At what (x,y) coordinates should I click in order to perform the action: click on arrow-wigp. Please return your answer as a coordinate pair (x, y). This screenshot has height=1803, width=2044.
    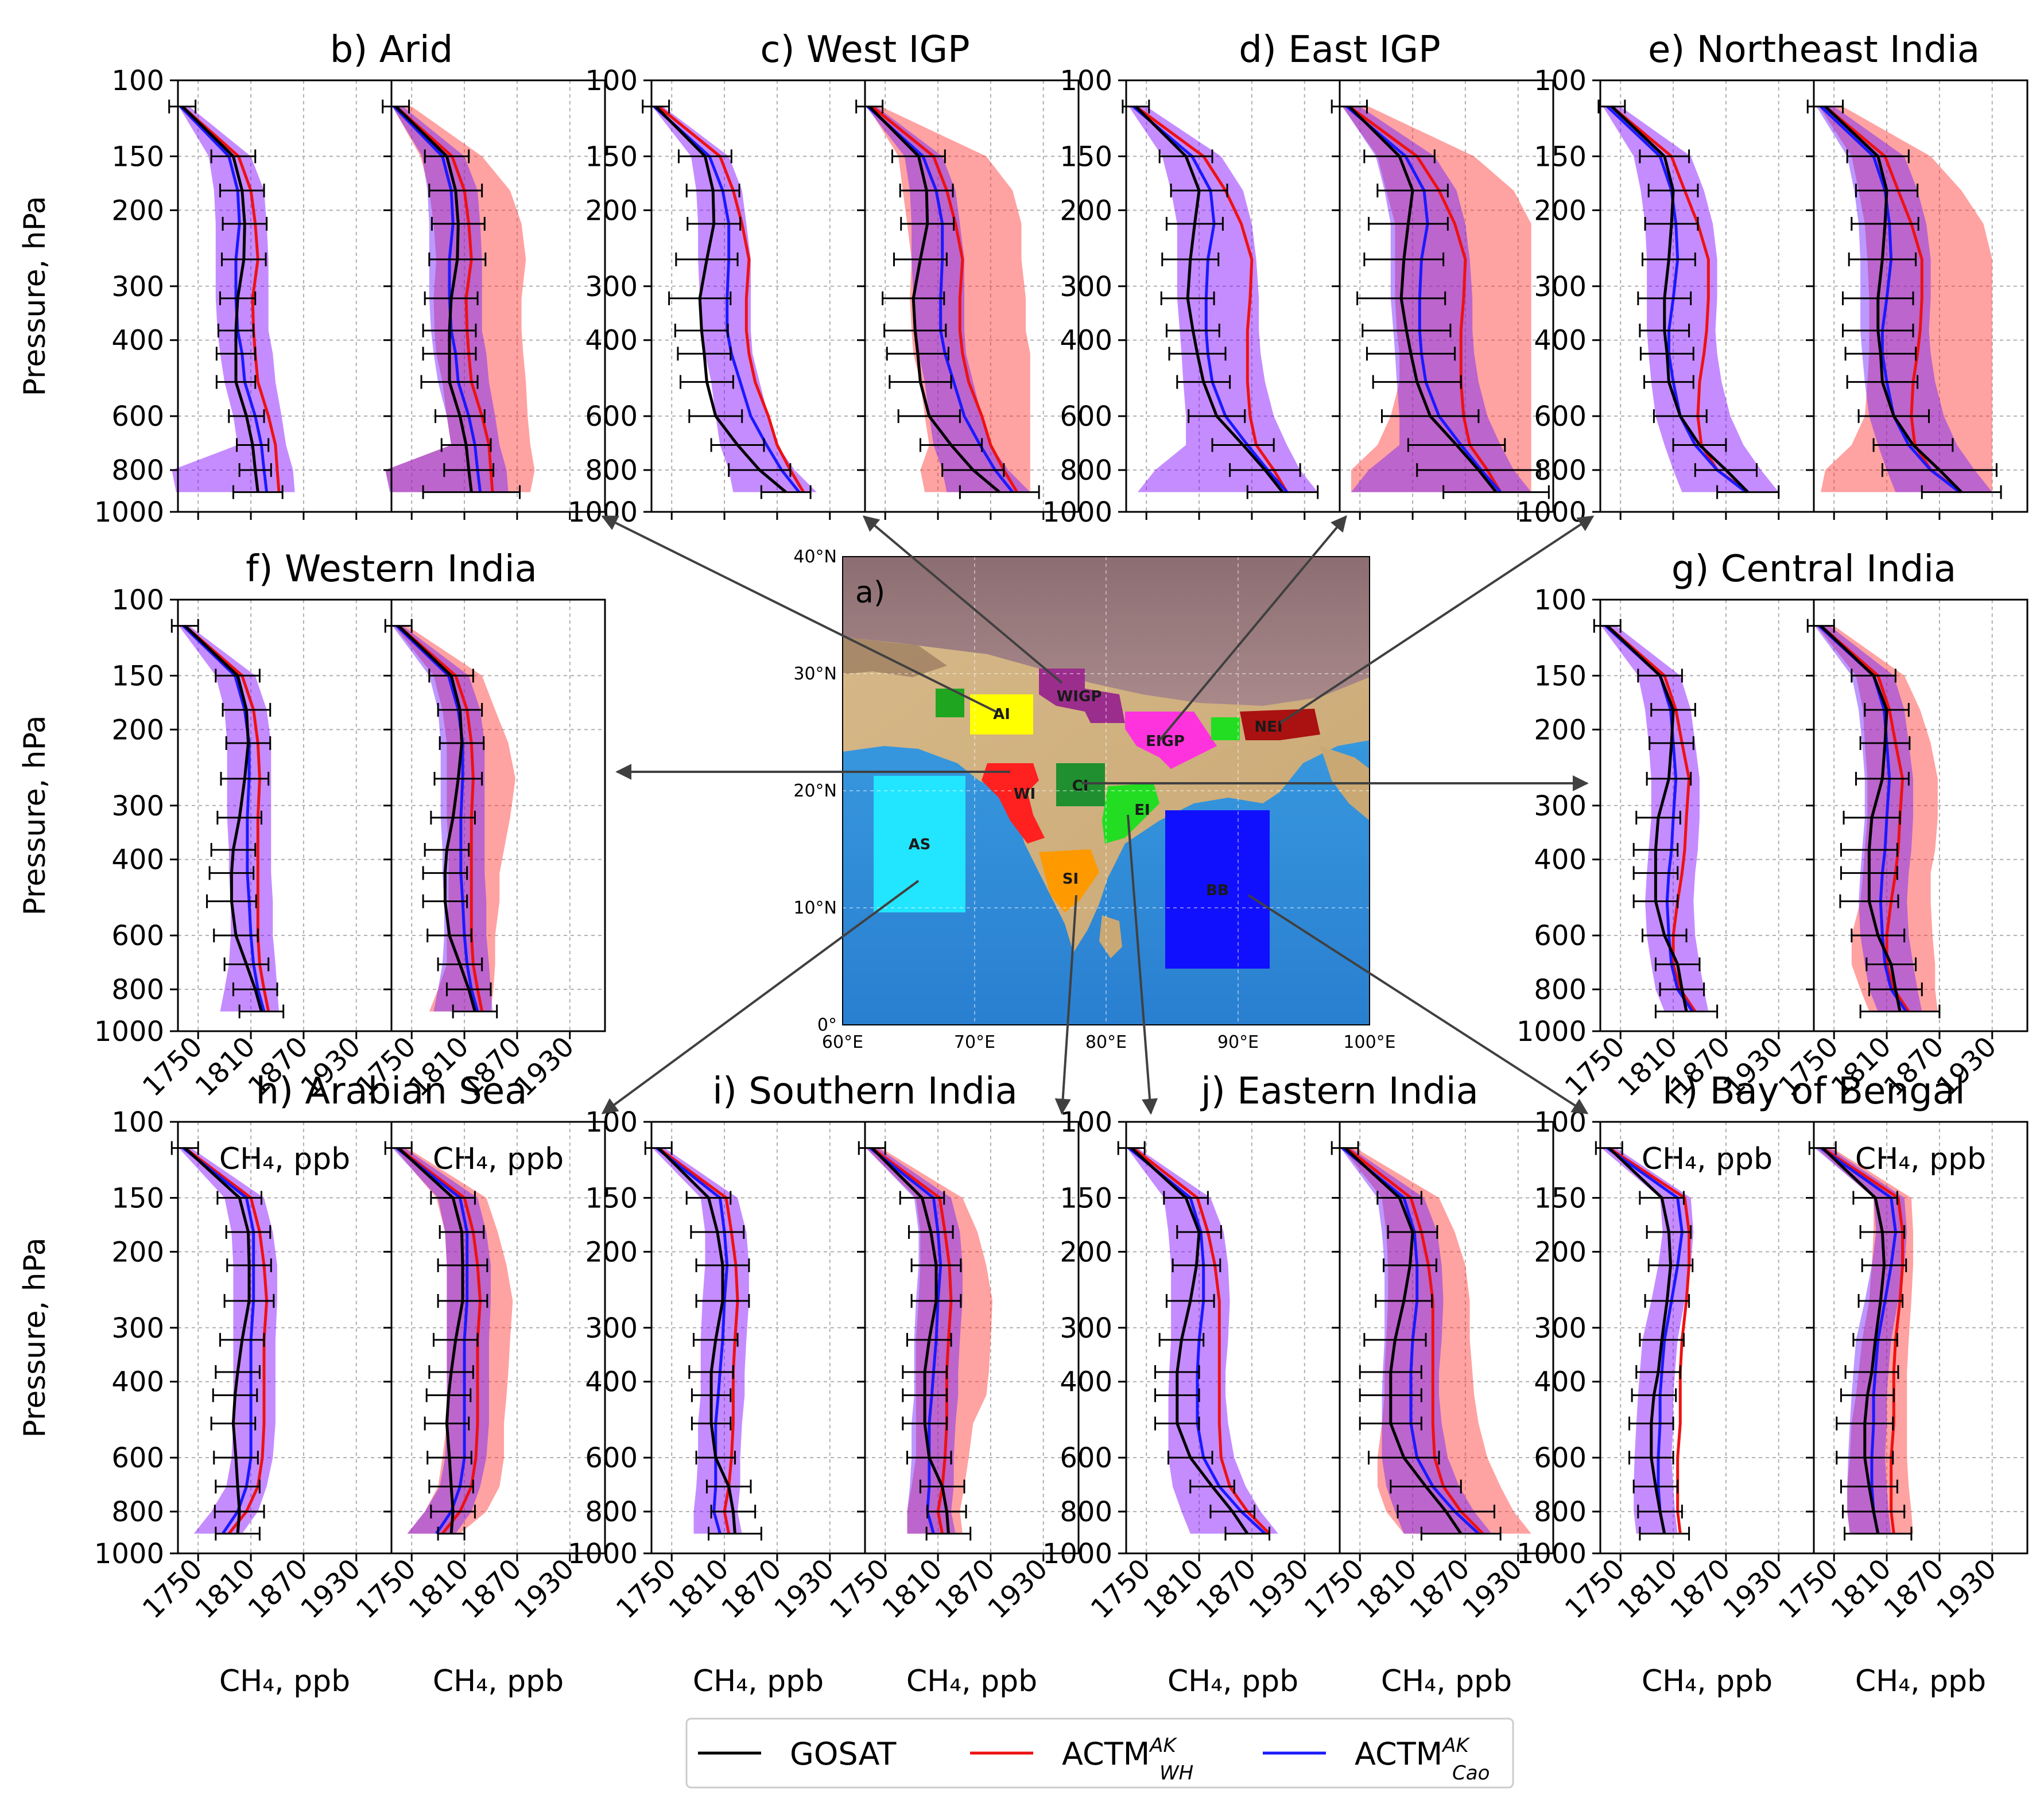
    Looking at the image, I should click on (963, 599).